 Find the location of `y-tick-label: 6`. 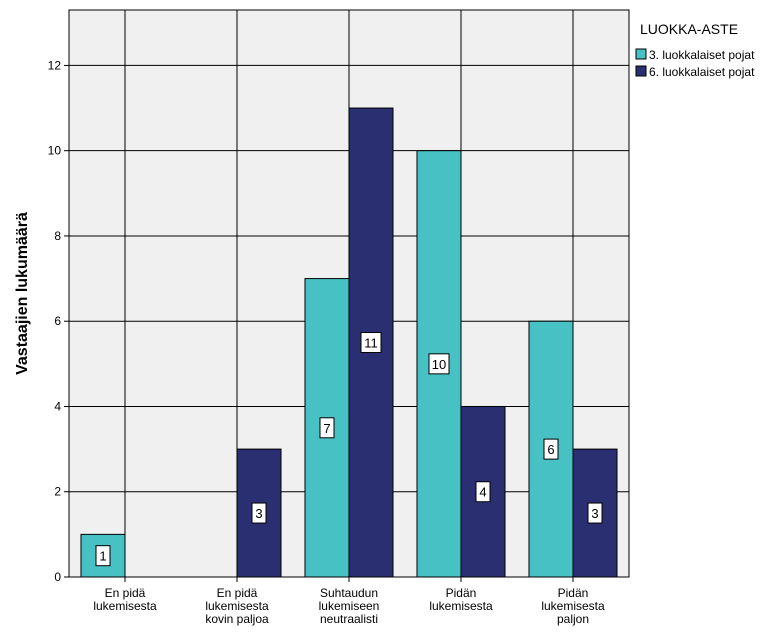

y-tick-label: 6 is located at coordinates (57, 321).